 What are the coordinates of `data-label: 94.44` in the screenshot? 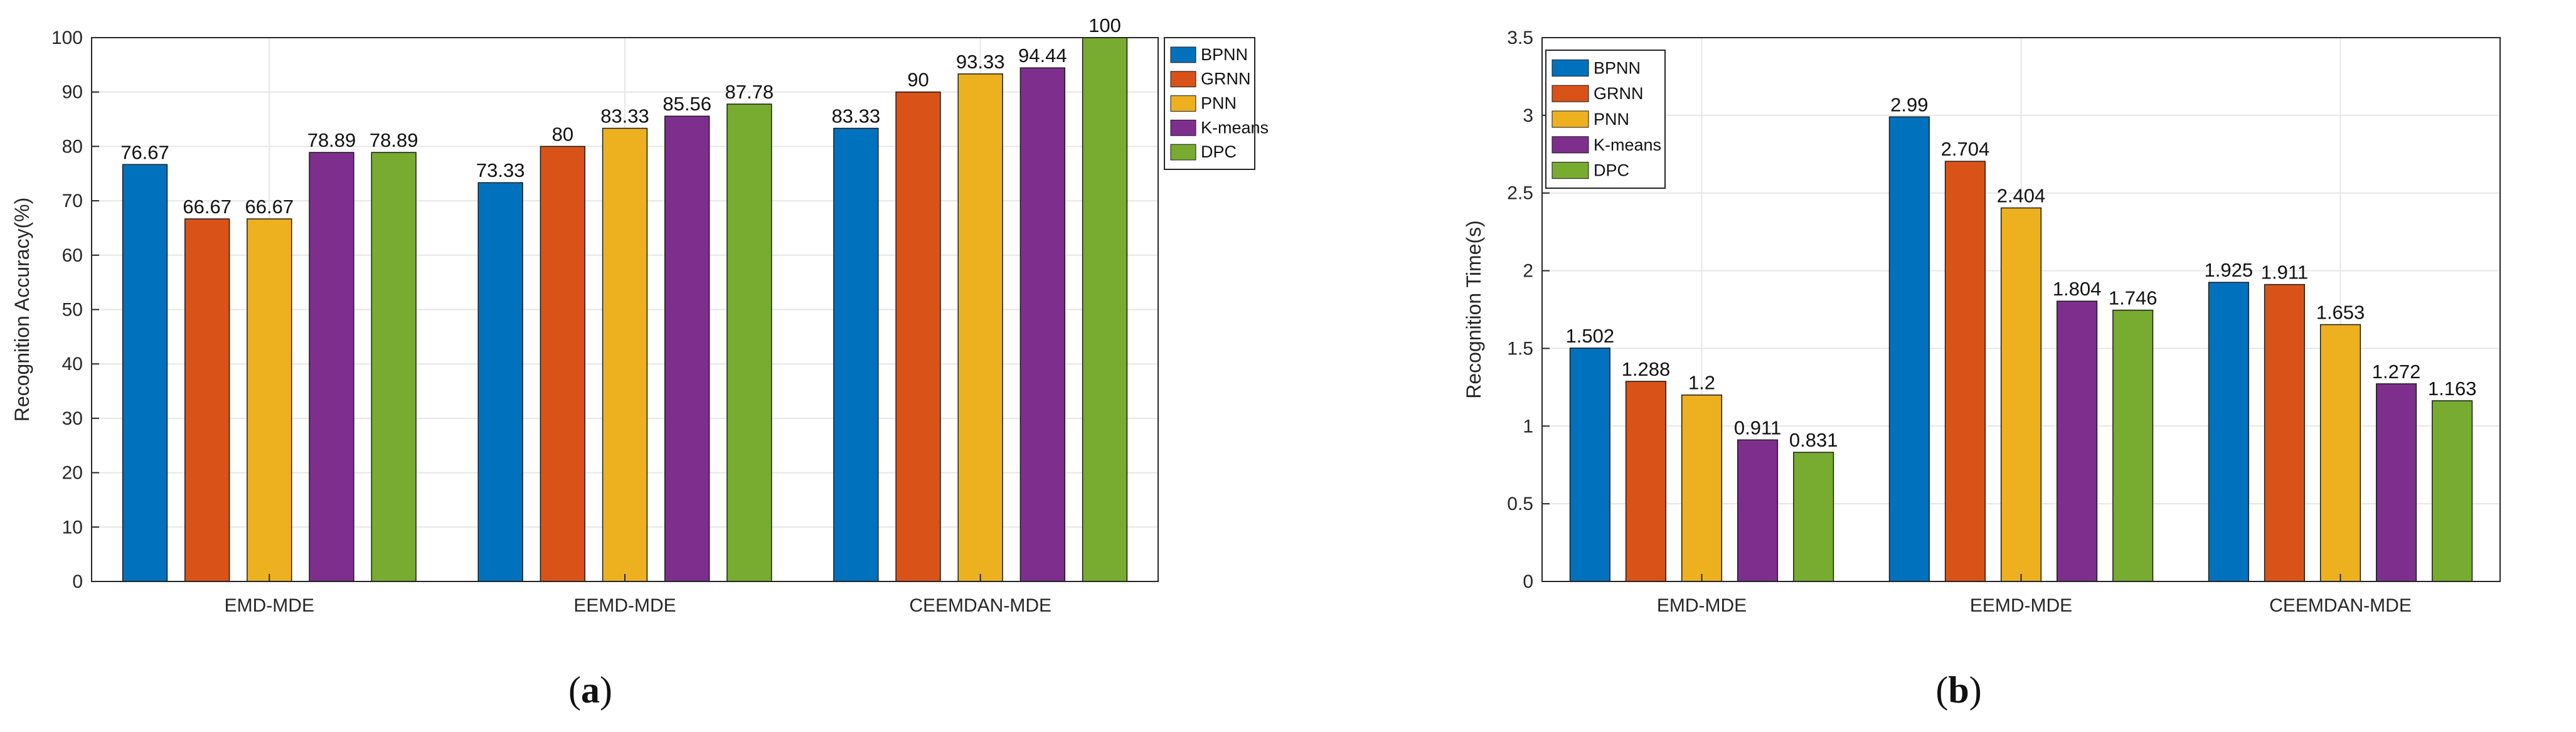 It's located at (1042, 55).